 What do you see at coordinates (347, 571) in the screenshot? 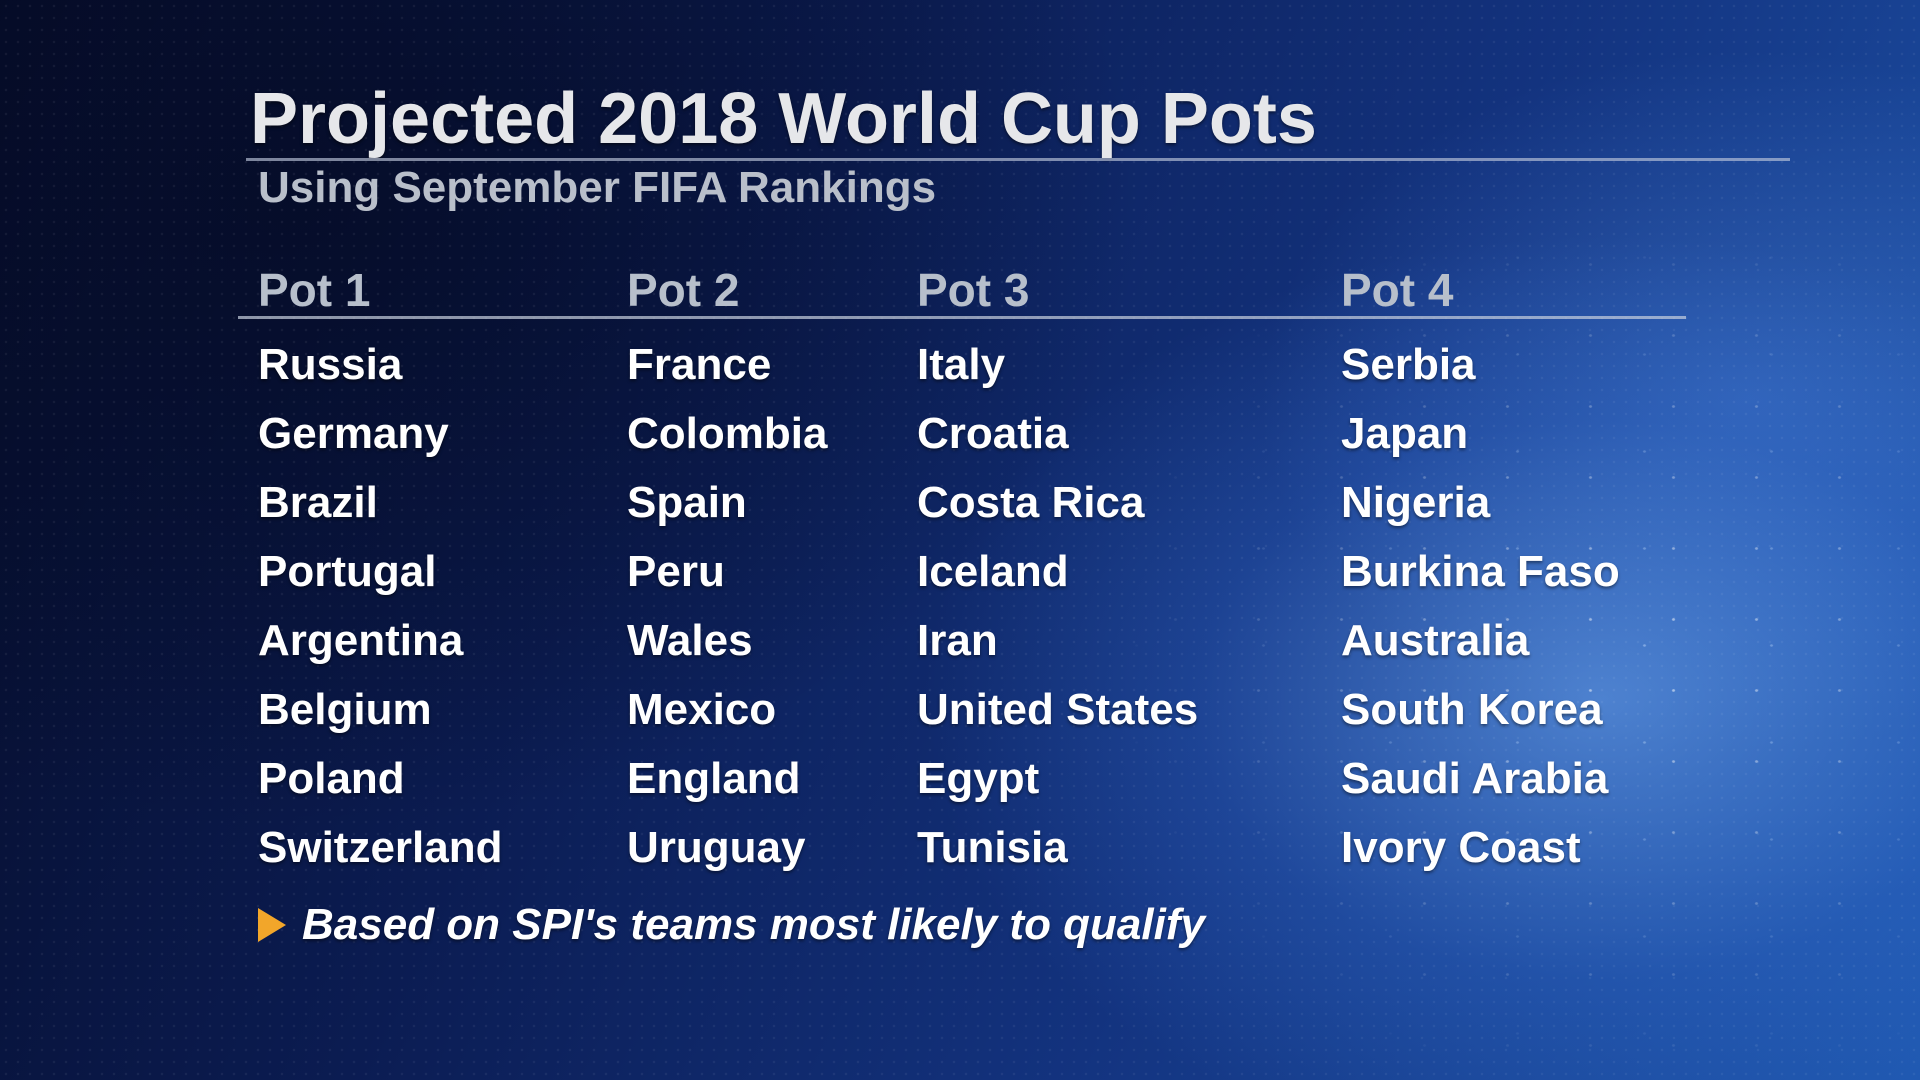
I see `team-name: Portugal` at bounding box center [347, 571].